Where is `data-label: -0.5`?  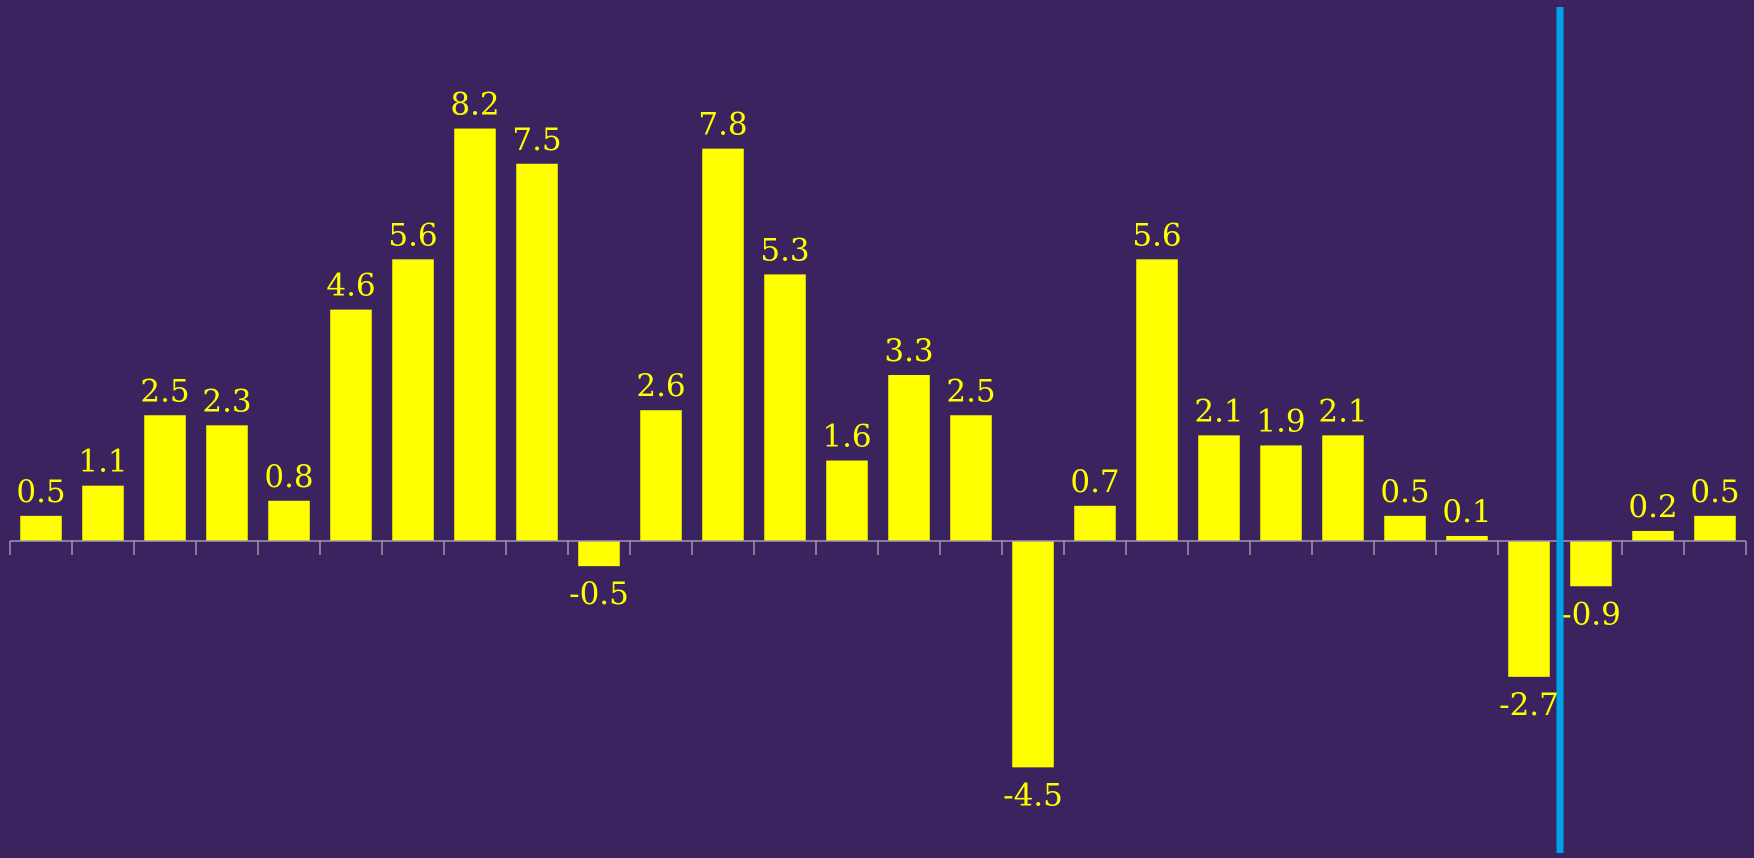 data-label: -0.5 is located at coordinates (599, 594).